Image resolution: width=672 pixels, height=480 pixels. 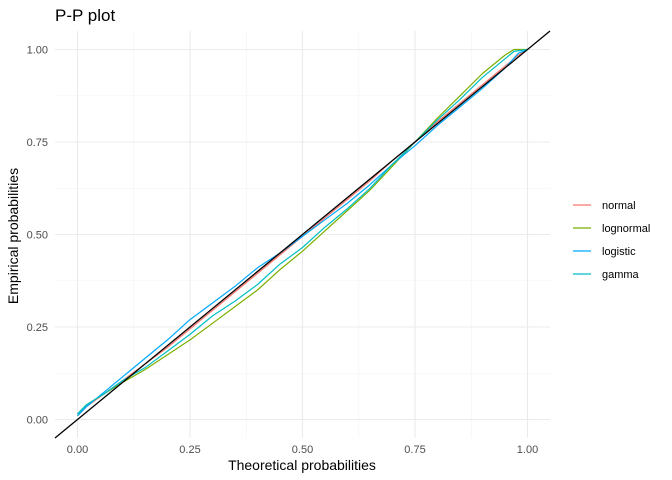 What do you see at coordinates (37, 421) in the screenshot?
I see `y-tick-label: 0.00` at bounding box center [37, 421].